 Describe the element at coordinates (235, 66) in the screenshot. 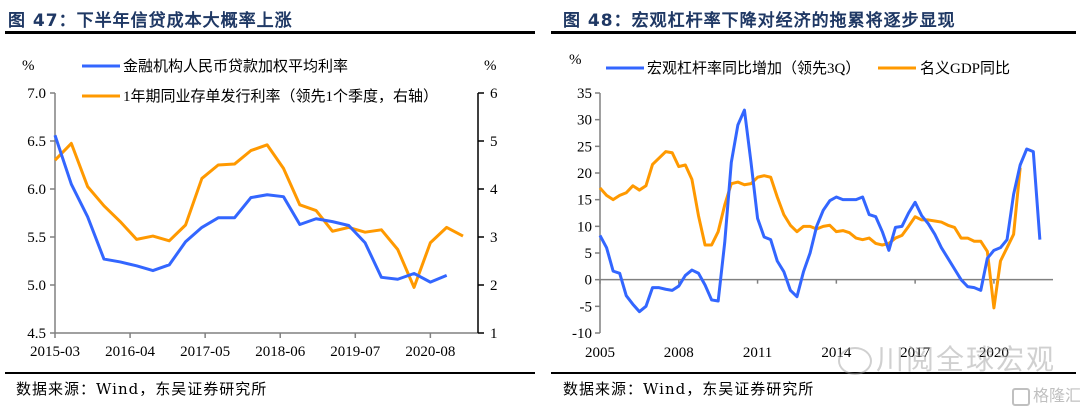

I see `legend-label-loan-rate: 金融机构人民币贷款加权平均利率` at that location.